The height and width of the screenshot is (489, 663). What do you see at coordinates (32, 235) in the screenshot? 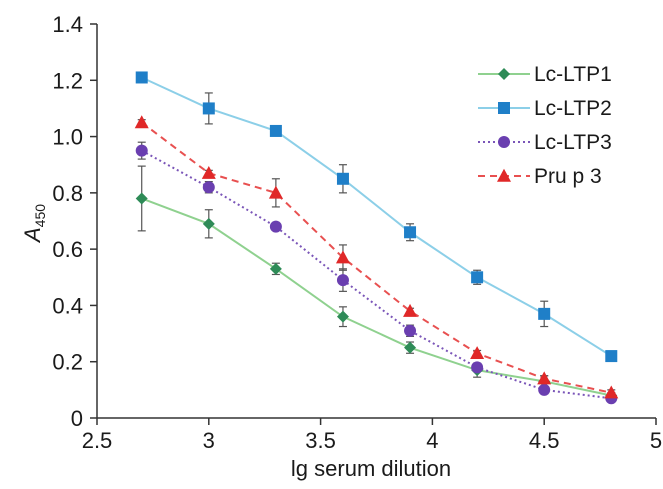
I see `y-axis-title-base: A` at bounding box center [32, 235].